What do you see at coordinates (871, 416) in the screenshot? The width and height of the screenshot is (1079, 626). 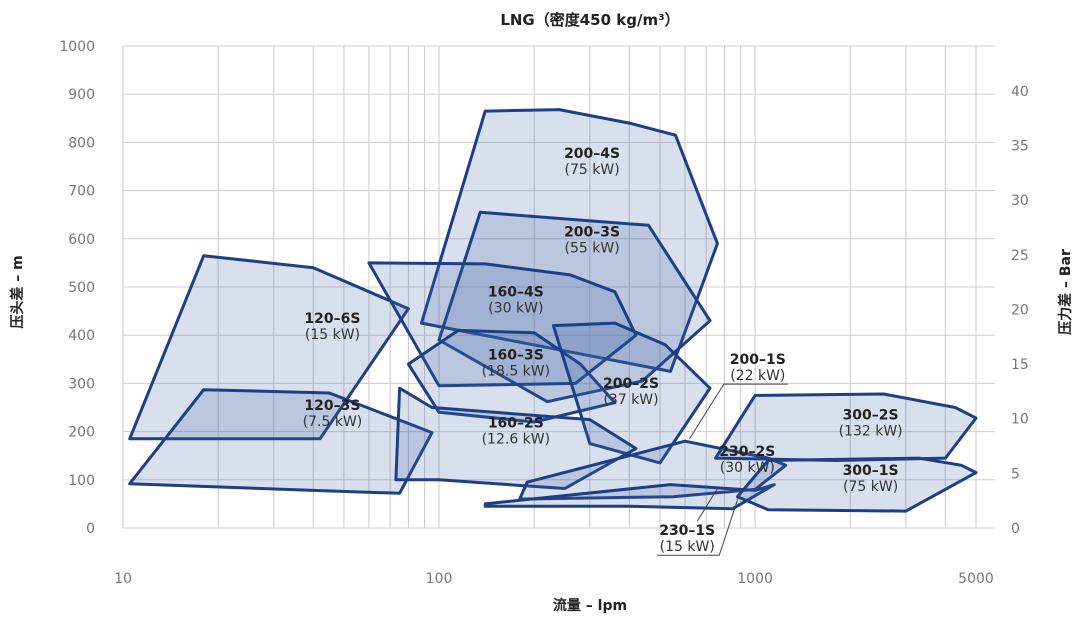 I see `region-label-300-2s: 300–2S` at bounding box center [871, 416].